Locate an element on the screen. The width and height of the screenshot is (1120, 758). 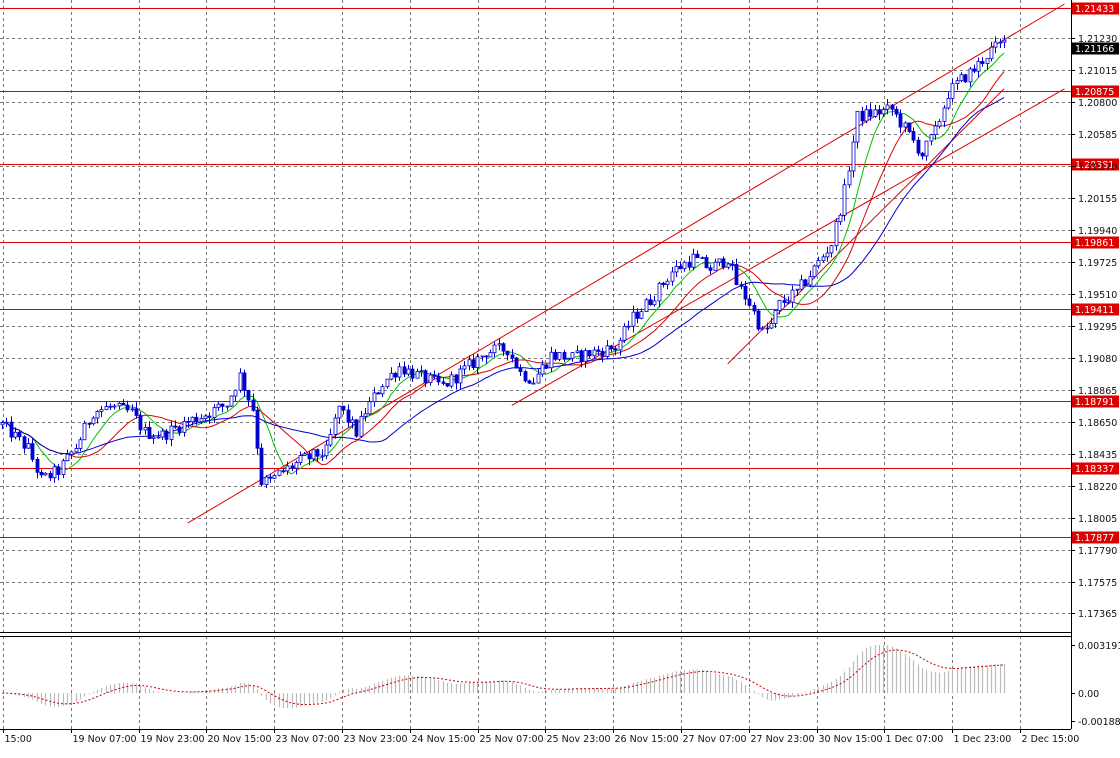
price-tick-label: 1.17365 is located at coordinates (1097, 614).